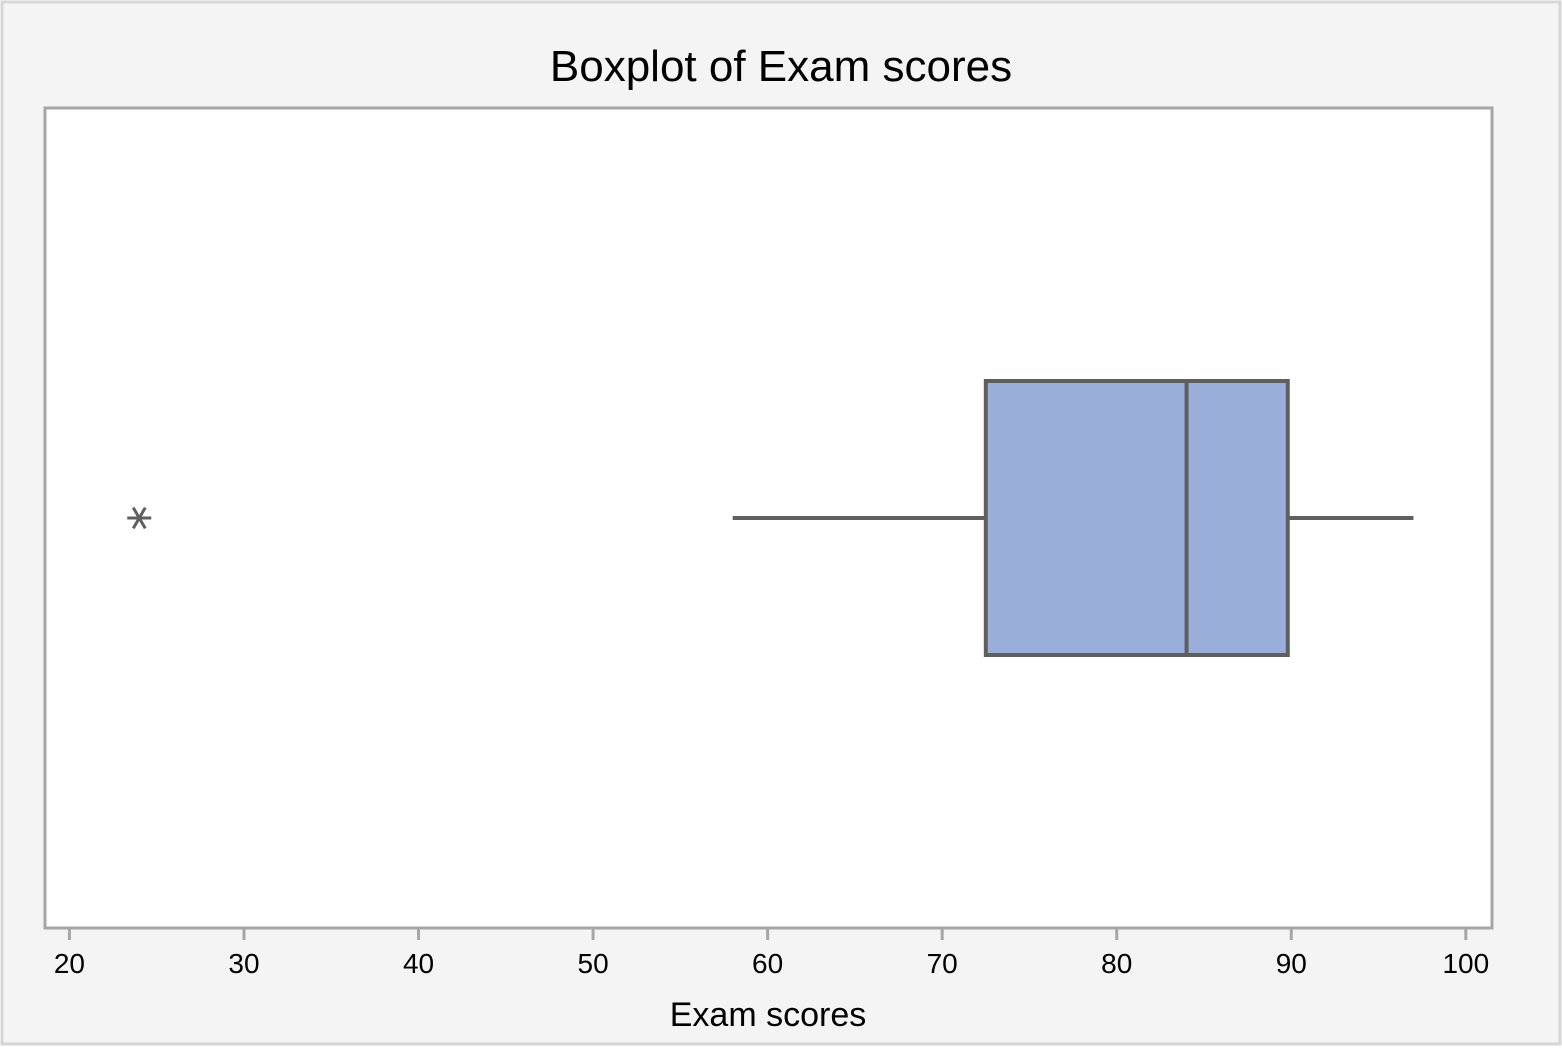 Image resolution: width=1562 pixels, height=1053 pixels. I want to click on x-tick-label: 30, so click(243, 963).